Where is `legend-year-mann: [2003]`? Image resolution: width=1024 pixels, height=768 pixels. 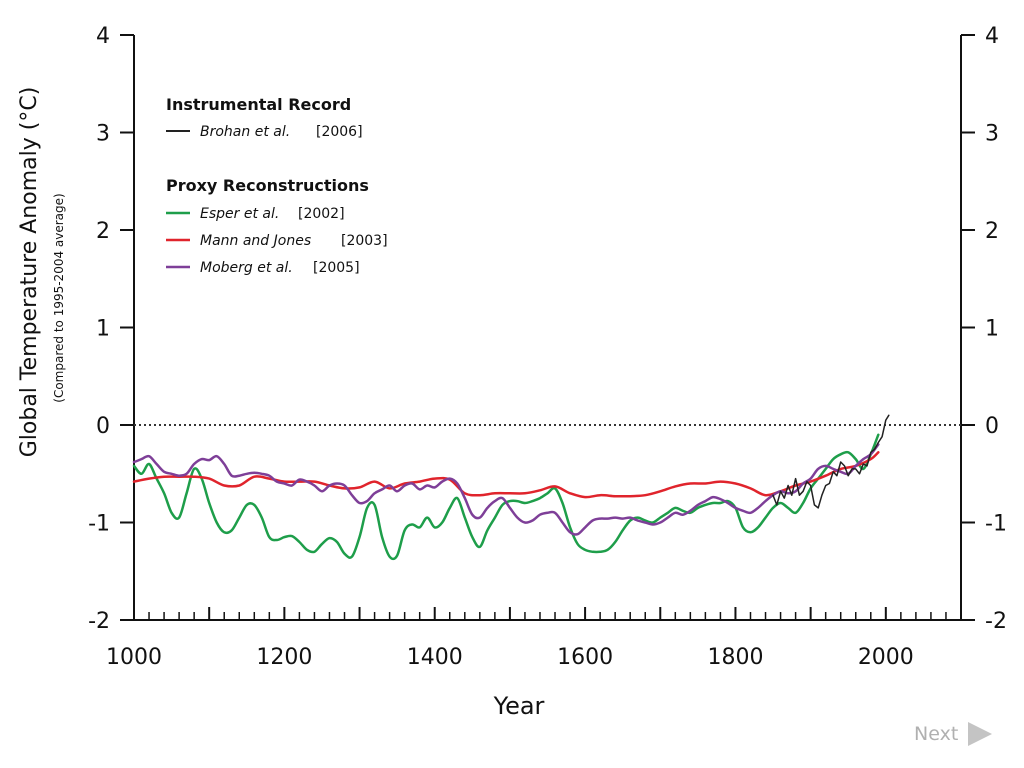 legend-year-mann: [2003] is located at coordinates (364, 241).